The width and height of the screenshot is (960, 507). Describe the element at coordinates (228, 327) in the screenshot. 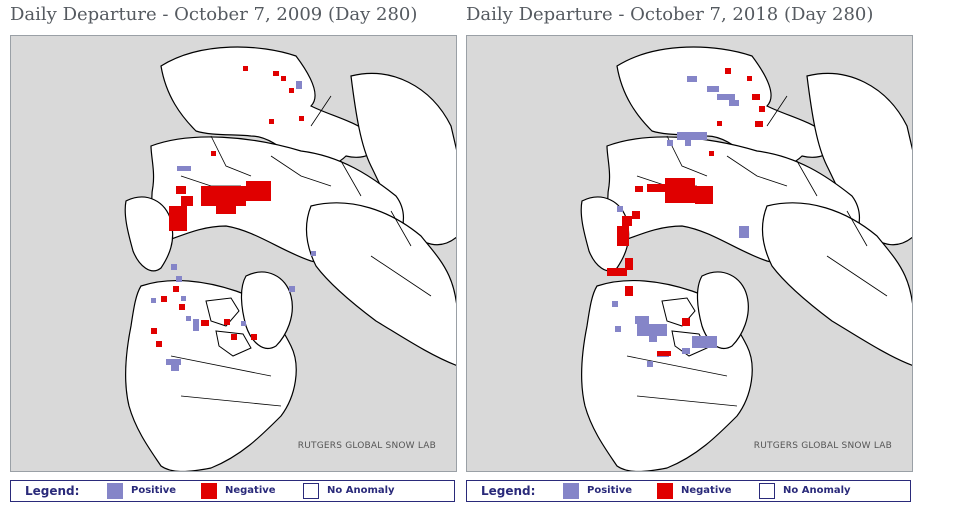

I see `arctic-islands` at that location.